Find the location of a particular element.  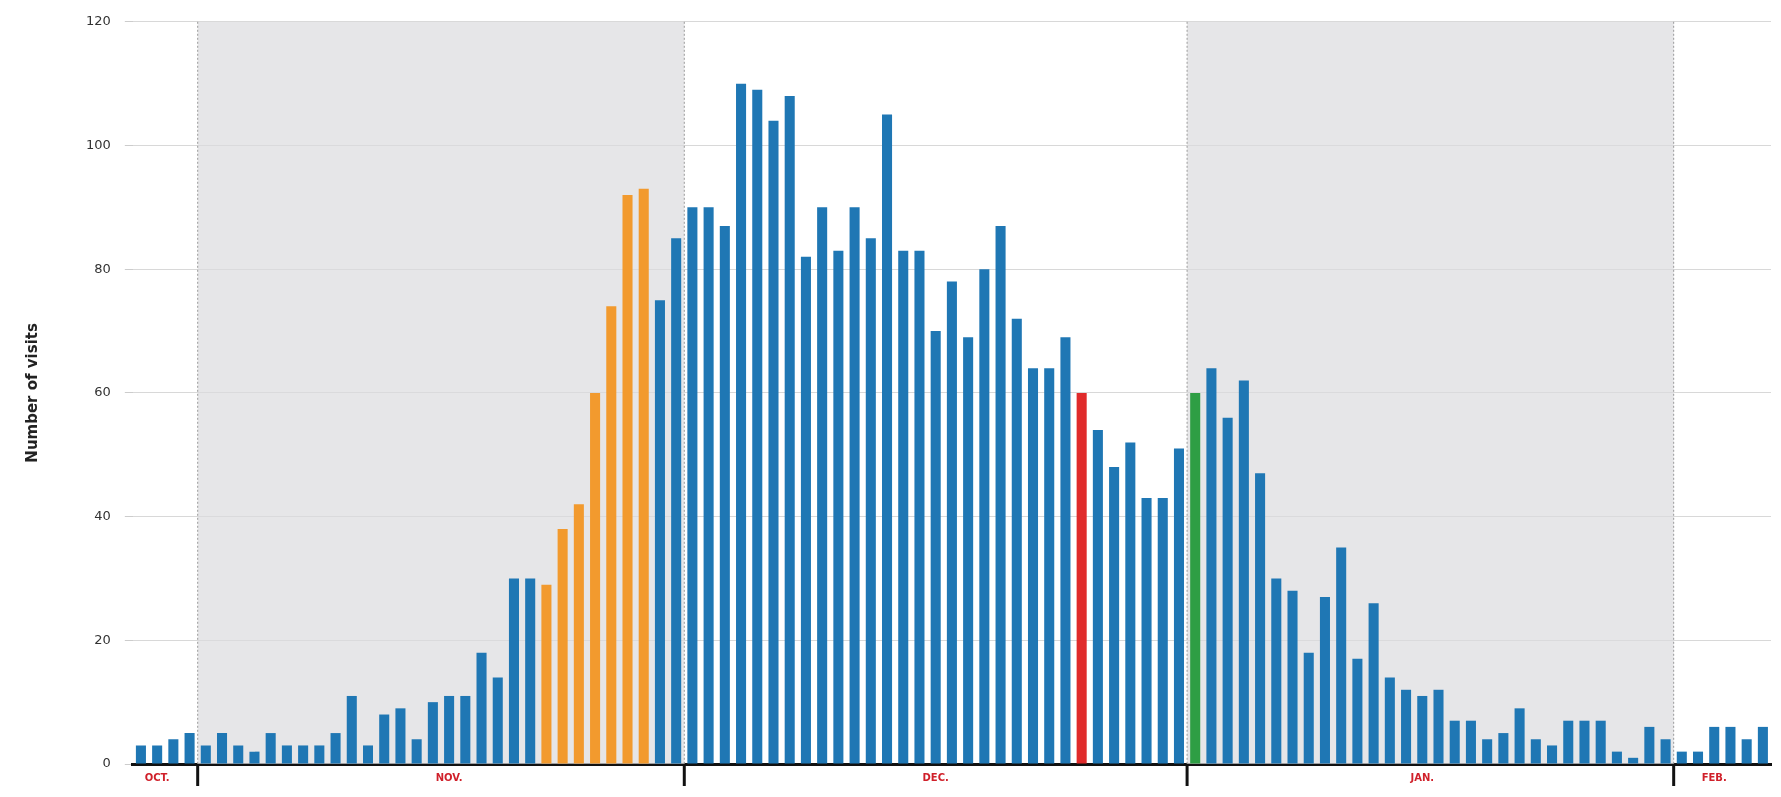

x-tick-label: DEC. is located at coordinates (935, 777).